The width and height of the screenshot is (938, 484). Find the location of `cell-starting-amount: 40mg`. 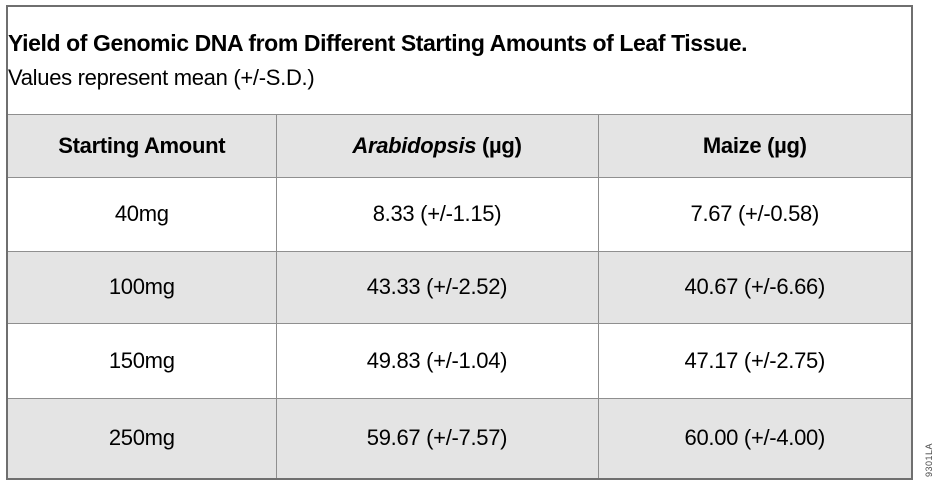

cell-starting-amount: 40mg is located at coordinates (141, 214).